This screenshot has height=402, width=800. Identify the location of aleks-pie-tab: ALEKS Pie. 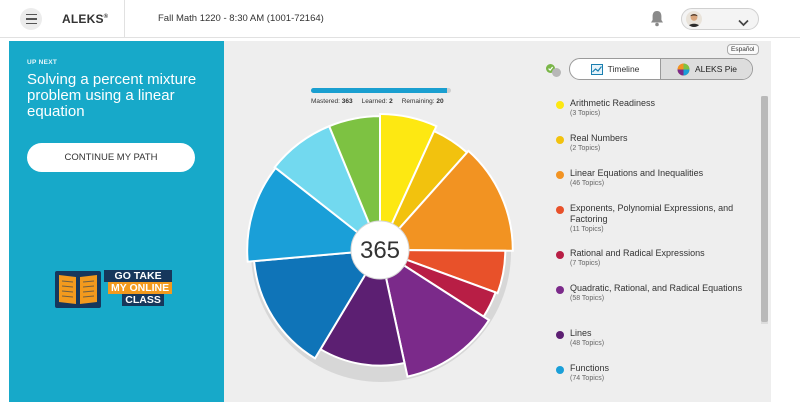
(706, 69).